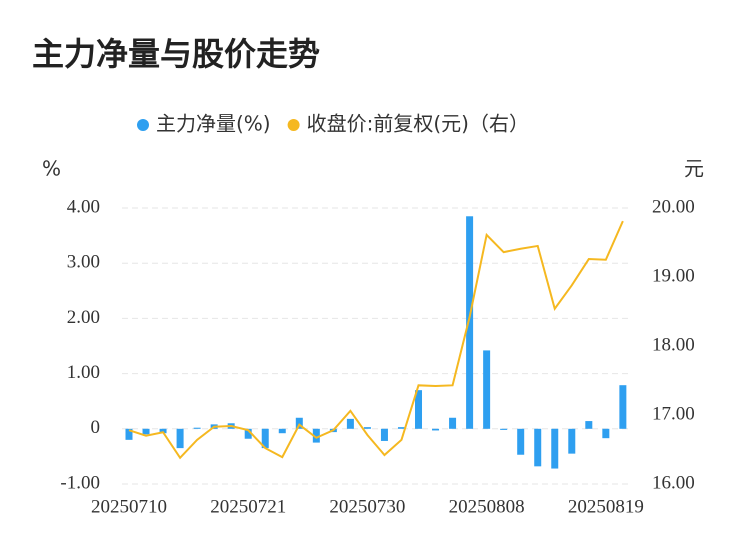 The width and height of the screenshot is (750, 558). What do you see at coordinates (83, 317) in the screenshot?
I see `y-tick-label: 2.00` at bounding box center [83, 317].